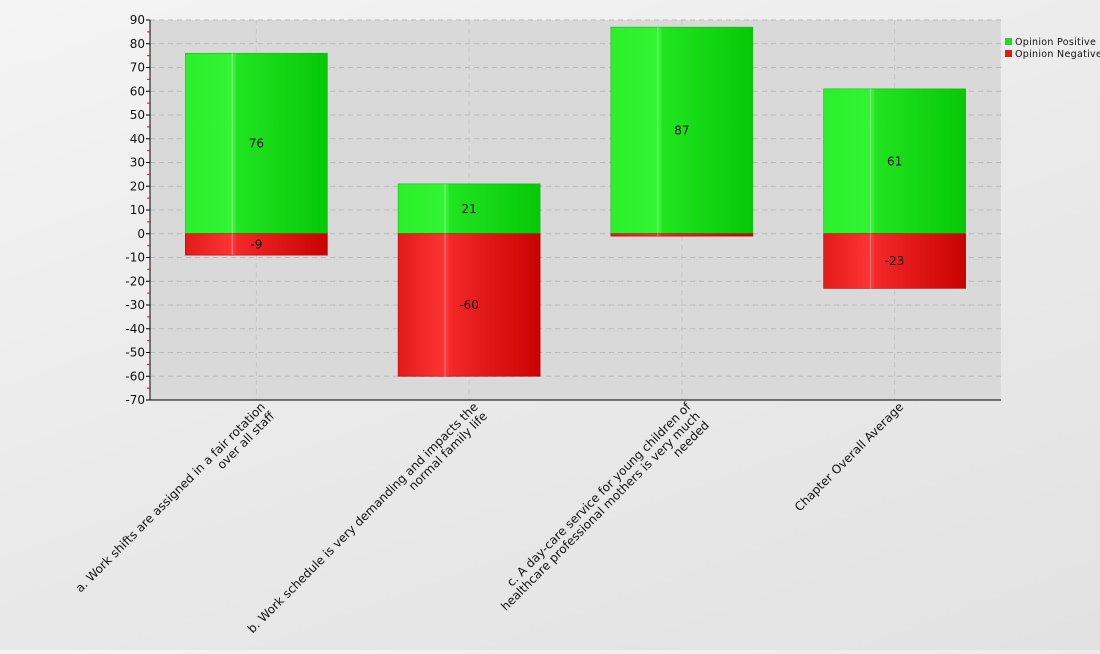 This screenshot has height=654, width=1100. Describe the element at coordinates (135, 281) in the screenshot. I see `y-tick-label: -20` at that location.